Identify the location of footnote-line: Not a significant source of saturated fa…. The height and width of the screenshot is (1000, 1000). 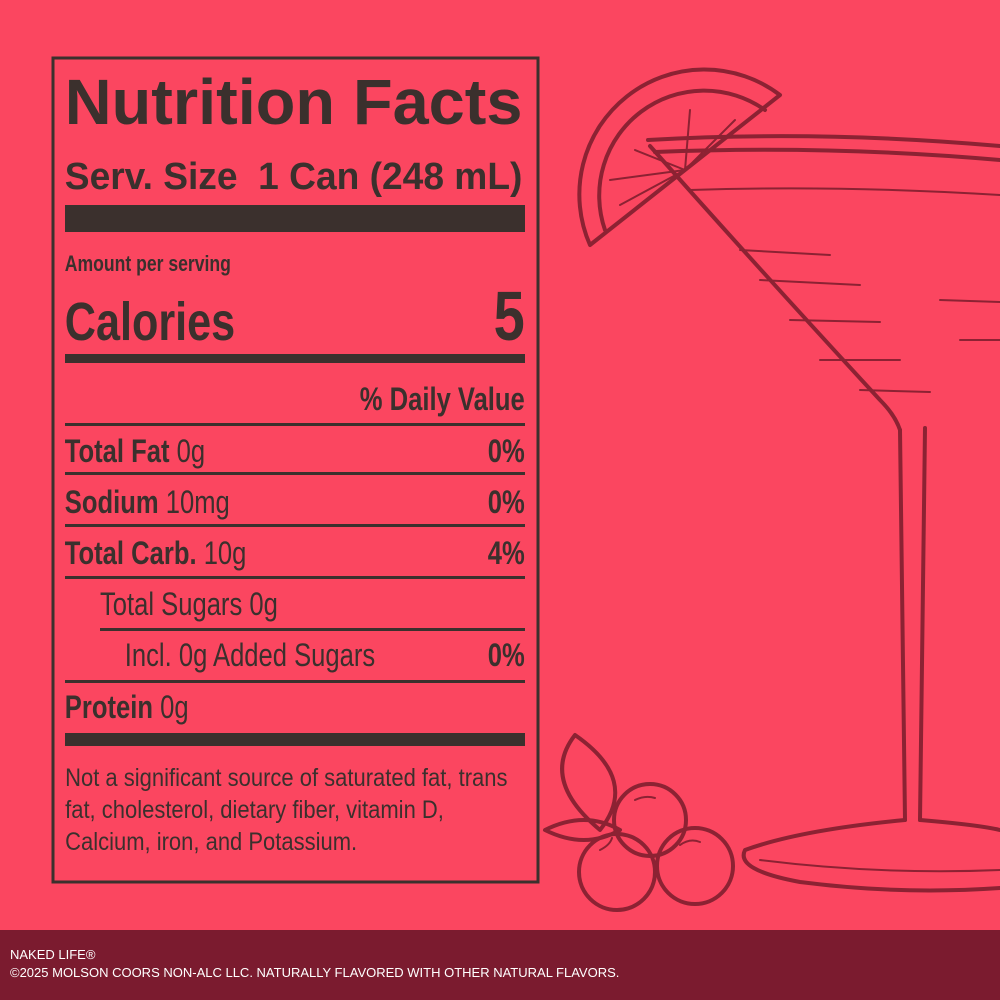
(286, 778).